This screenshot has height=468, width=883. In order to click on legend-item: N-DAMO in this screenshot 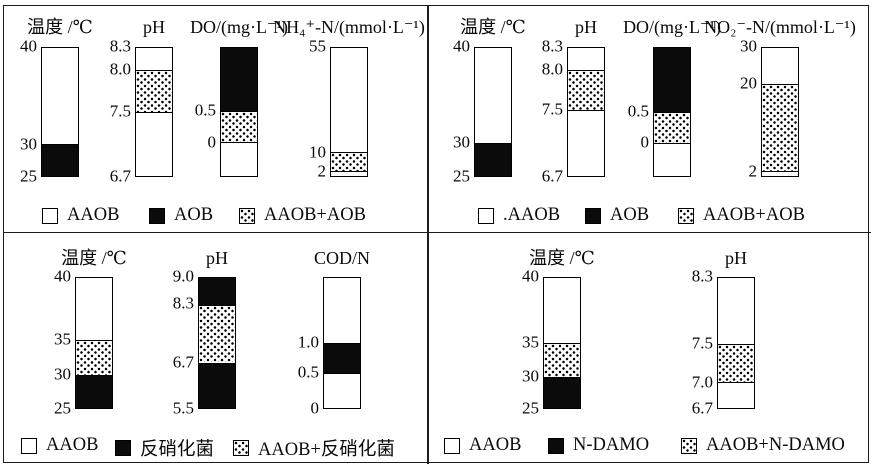, I will do `click(598, 445)`.